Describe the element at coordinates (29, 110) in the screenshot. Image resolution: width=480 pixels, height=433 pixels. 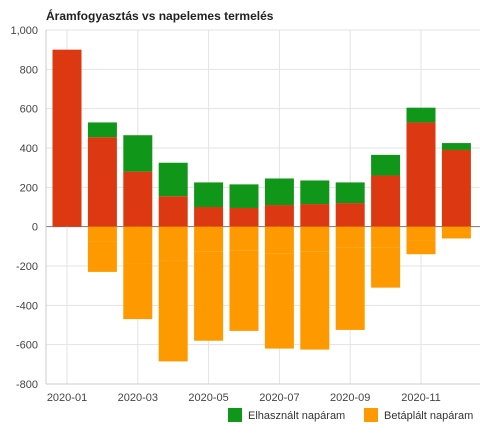
I see `y-tick-label: 600` at that location.